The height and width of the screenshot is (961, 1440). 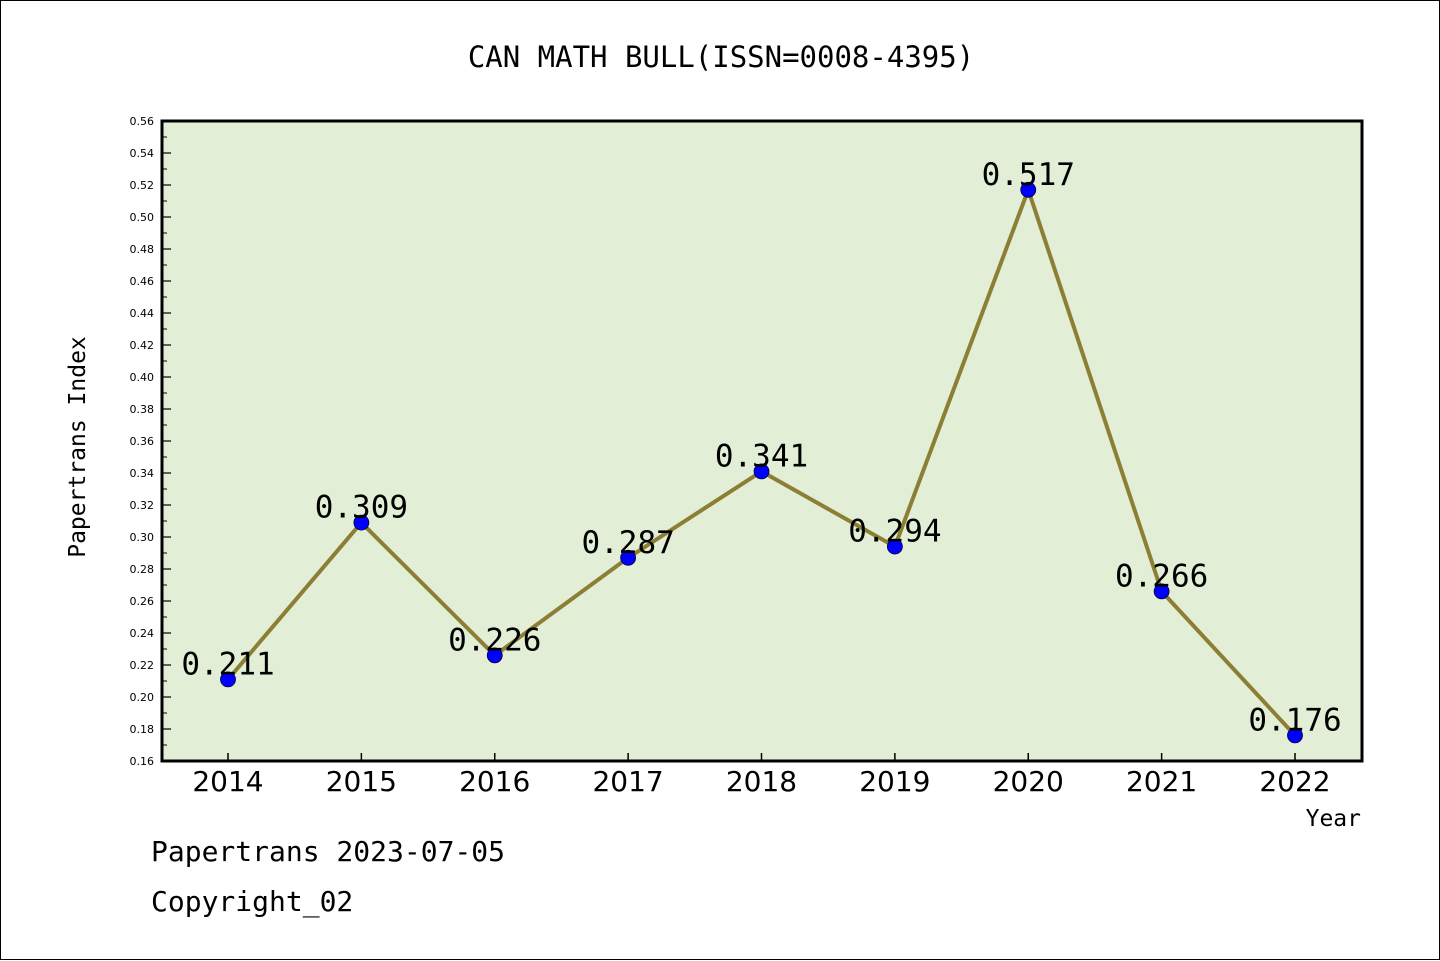 What do you see at coordinates (627, 781) in the screenshot?
I see `x-tick-label: 2017` at bounding box center [627, 781].